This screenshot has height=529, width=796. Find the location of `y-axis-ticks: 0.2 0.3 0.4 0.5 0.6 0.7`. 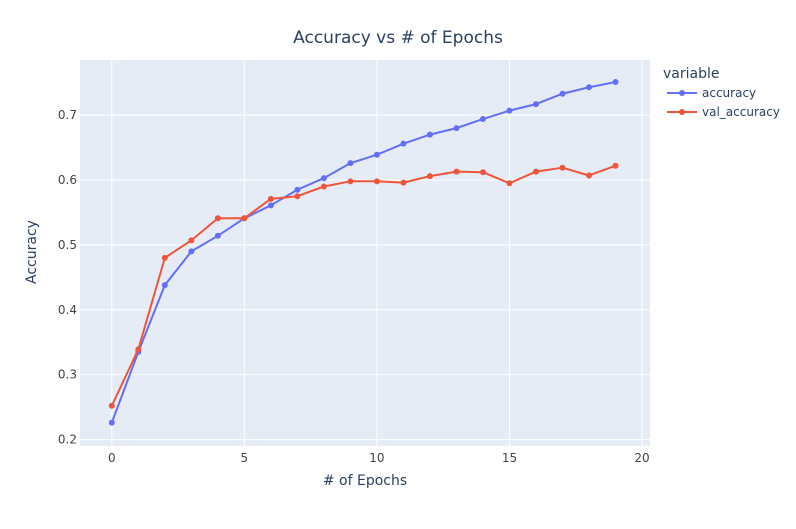

y-axis-ticks: 0.2 0.3 0.4 0.5 0.6 0.7 is located at coordinates (67, 277).